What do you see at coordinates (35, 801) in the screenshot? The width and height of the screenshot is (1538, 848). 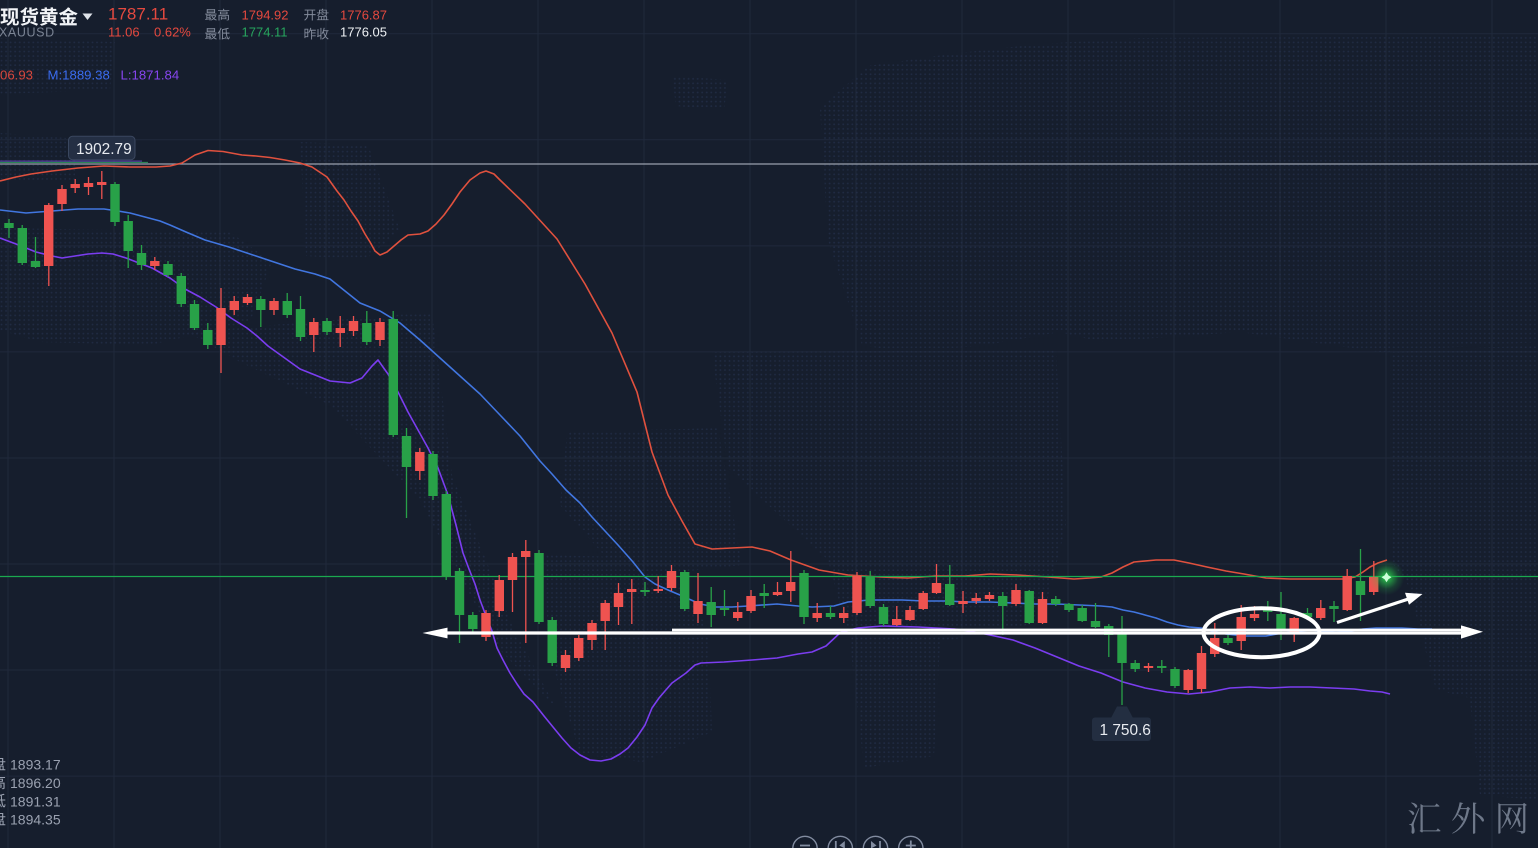 I see `svg-text: 1891.31` at bounding box center [35, 801].